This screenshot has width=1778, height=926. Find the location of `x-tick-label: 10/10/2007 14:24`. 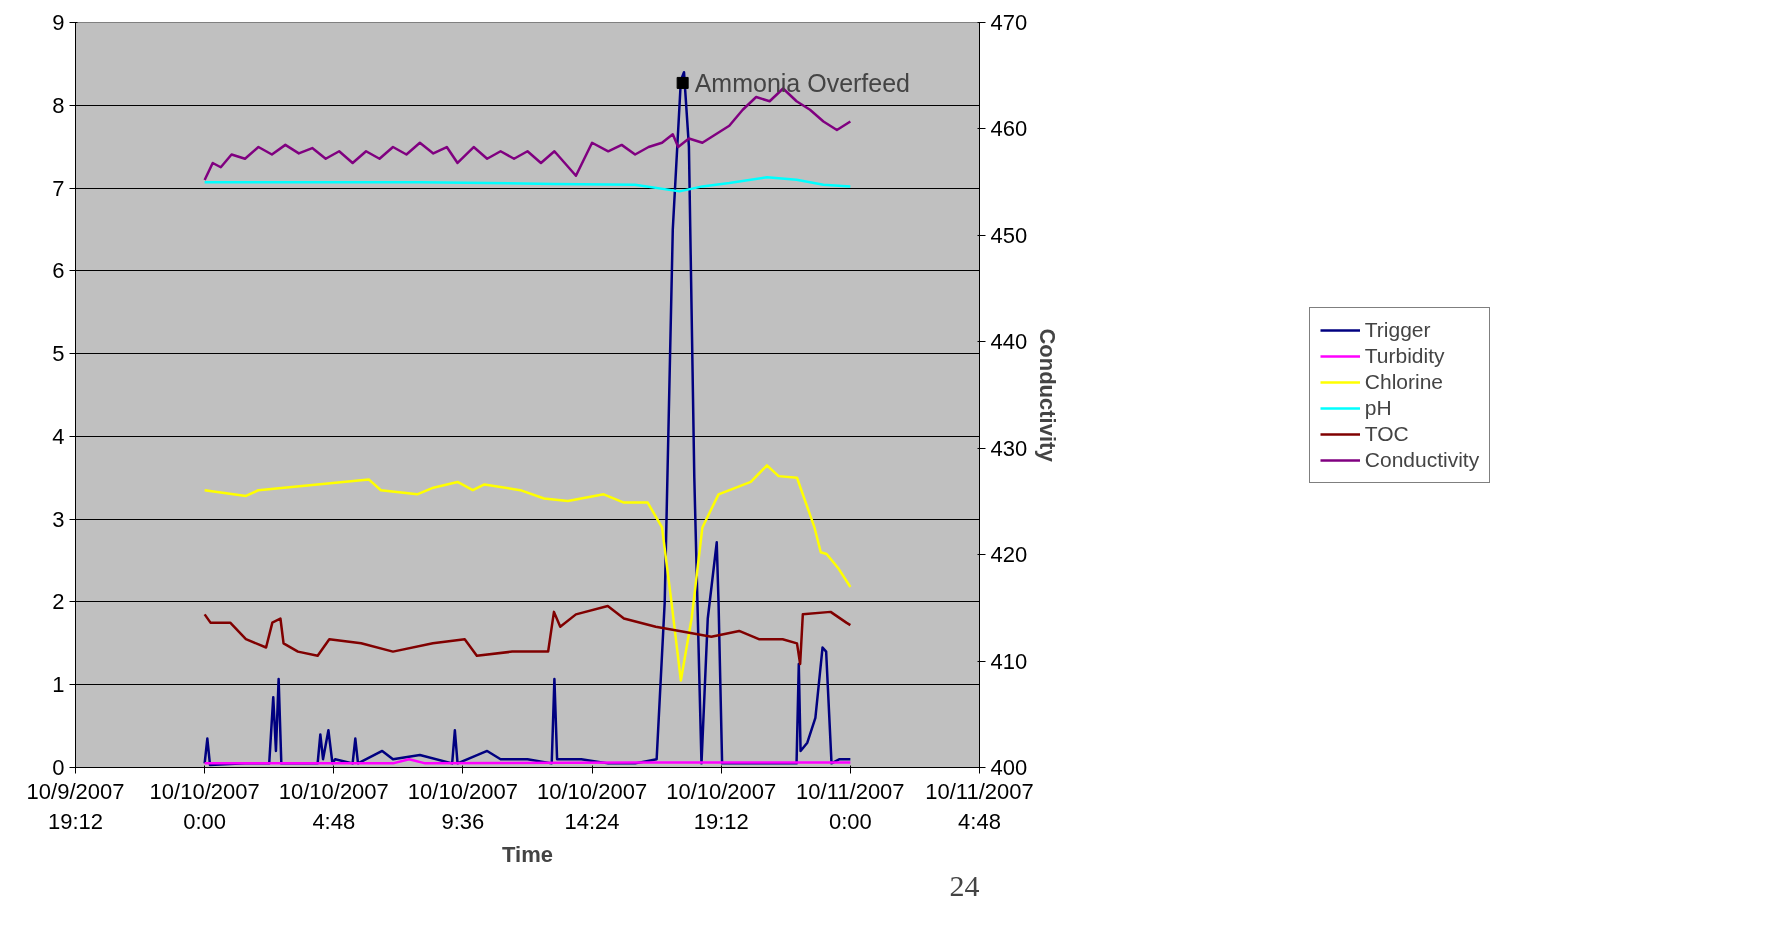

x-tick-label: 10/10/2007 14:24 is located at coordinates (592, 806).